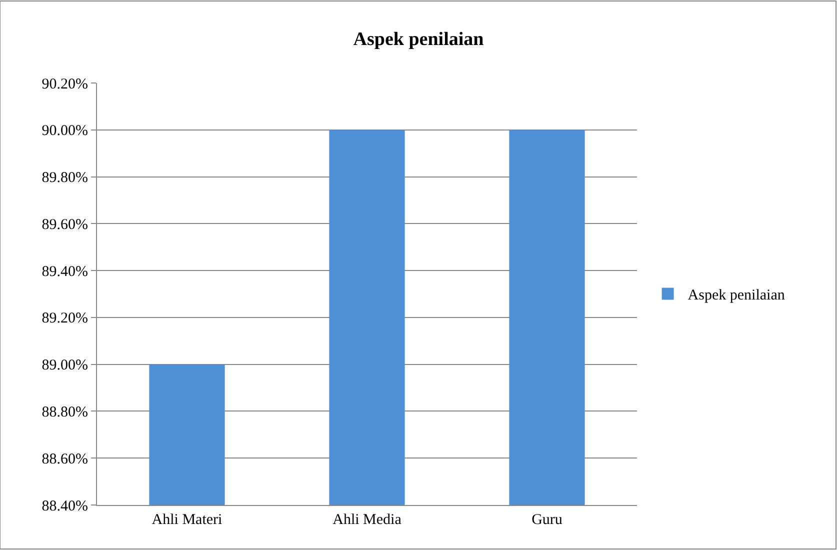  What do you see at coordinates (418, 39) in the screenshot?
I see `chart-title: Aspek penilaian` at bounding box center [418, 39].